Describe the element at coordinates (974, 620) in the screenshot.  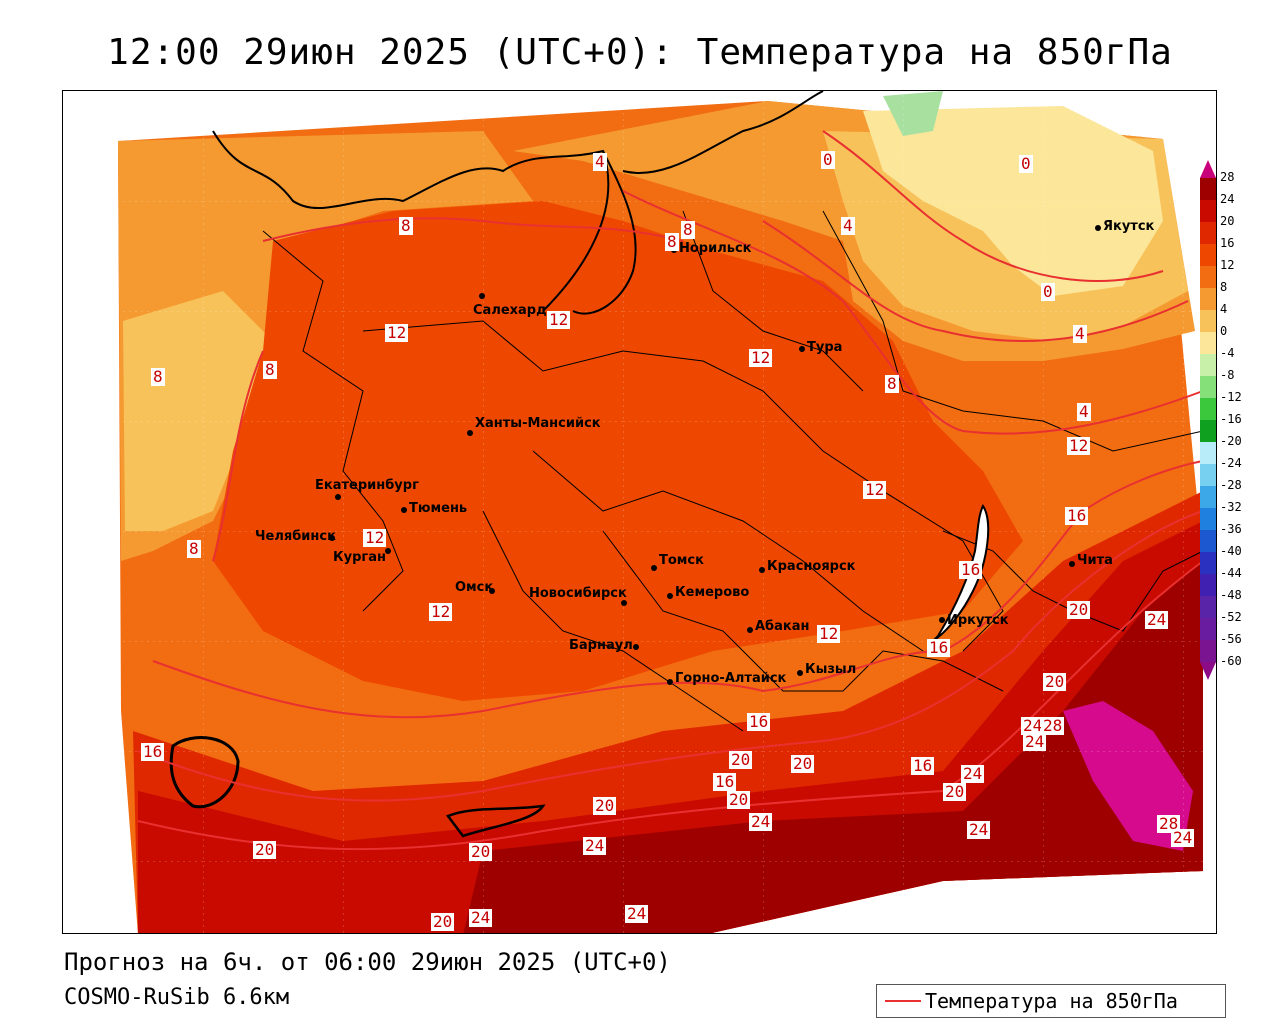
I see `city-irkutsk: Иркутск` at that location.